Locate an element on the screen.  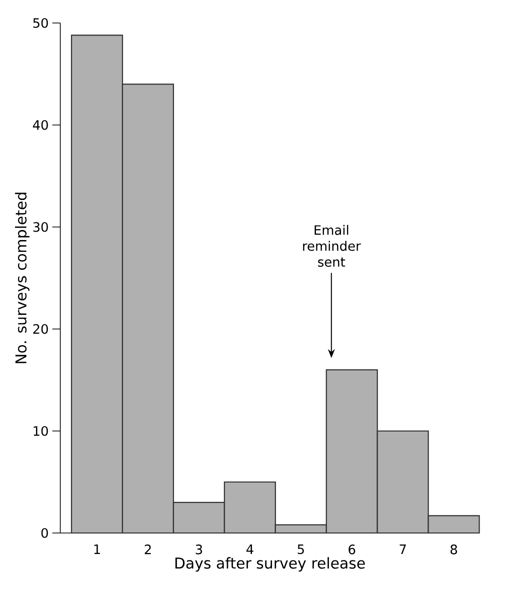
x-axis-title: Days after survey release is located at coordinates (270, 564).